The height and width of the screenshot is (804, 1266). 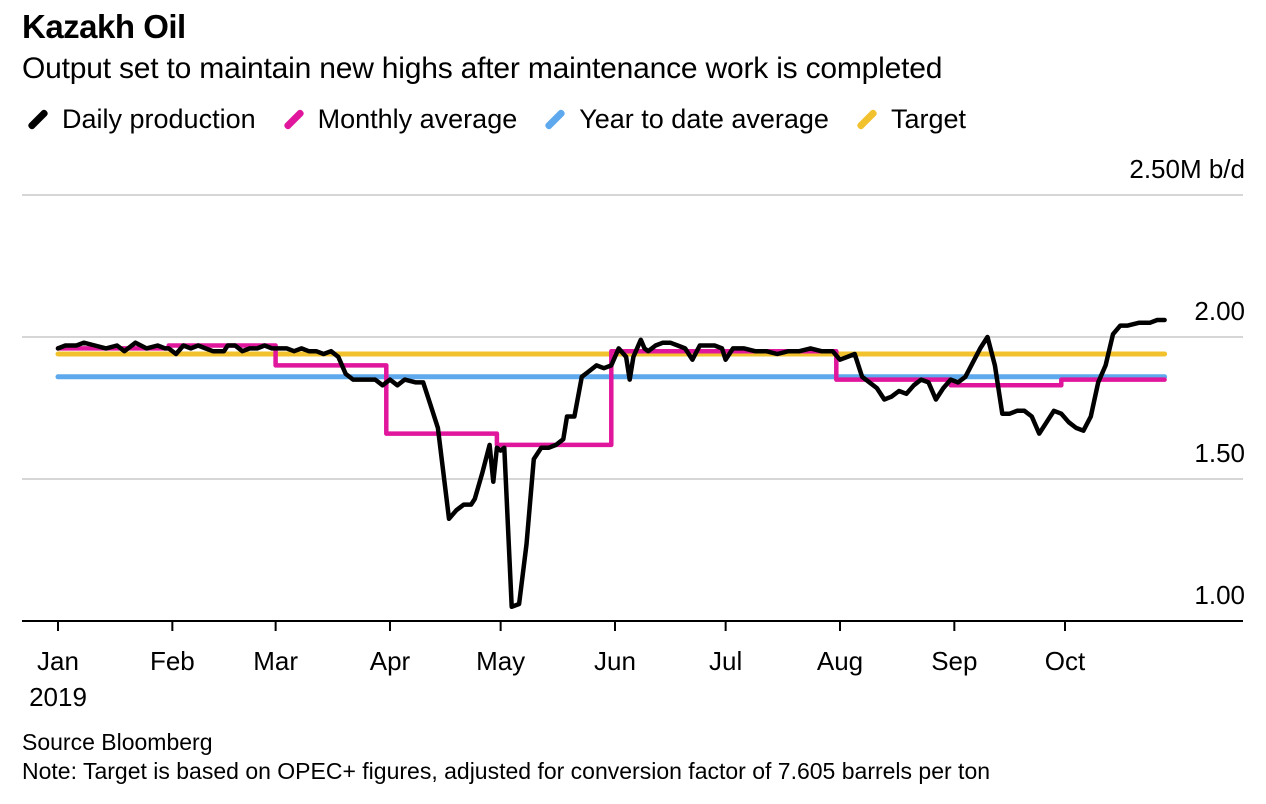 What do you see at coordinates (417, 119) in the screenshot?
I see `legend-label-monthly-average: Monthly average` at bounding box center [417, 119].